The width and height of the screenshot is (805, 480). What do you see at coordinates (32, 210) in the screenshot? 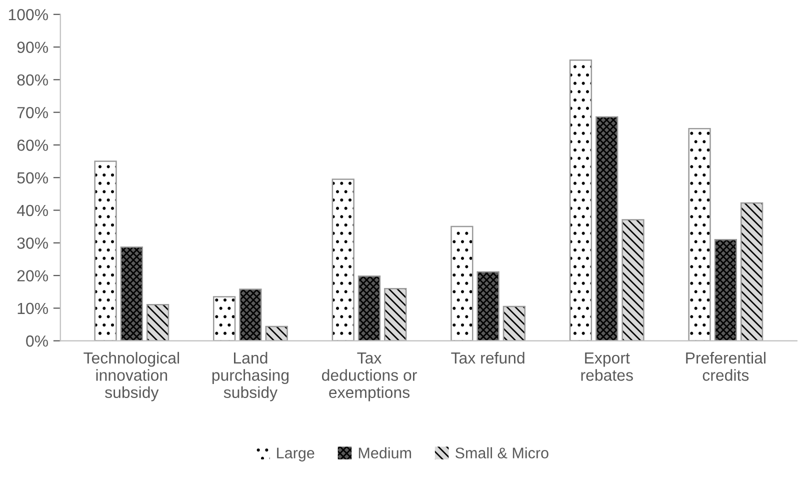
I see `y-tick-label: 40%` at bounding box center [32, 210].